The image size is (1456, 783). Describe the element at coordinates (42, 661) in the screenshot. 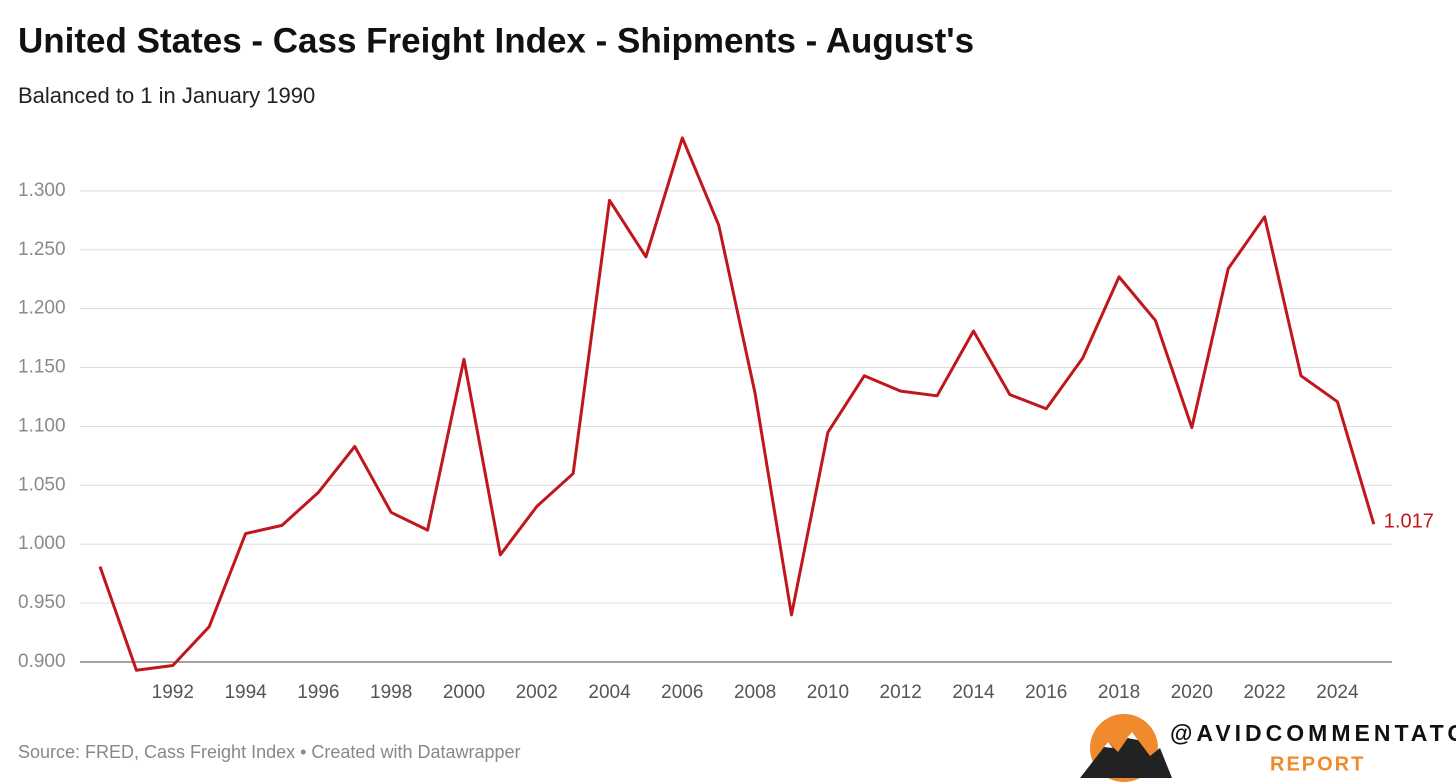

I see `y-tick-label: 0.900` at that location.